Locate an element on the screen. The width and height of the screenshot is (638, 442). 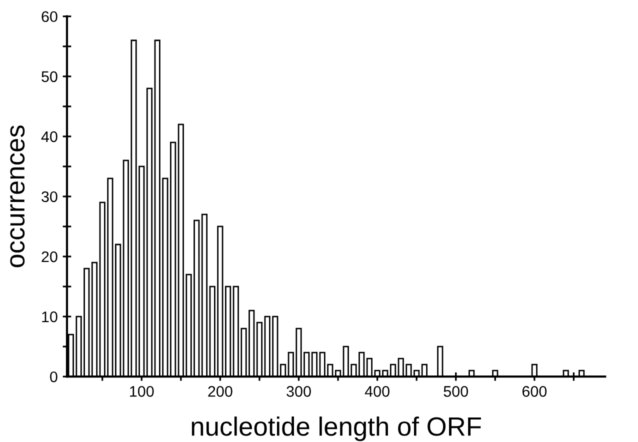
x-axis-title: nucleotide length of ORF is located at coordinates (336, 429).